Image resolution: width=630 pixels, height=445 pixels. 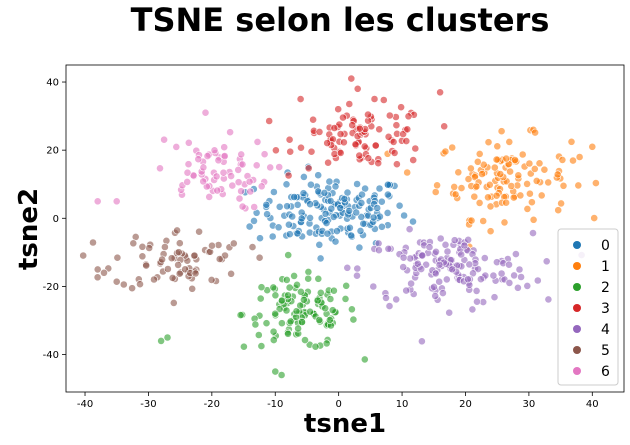 What do you see at coordinates (345, 424) in the screenshot?
I see `x-axis-label: tsne1` at bounding box center [345, 424].